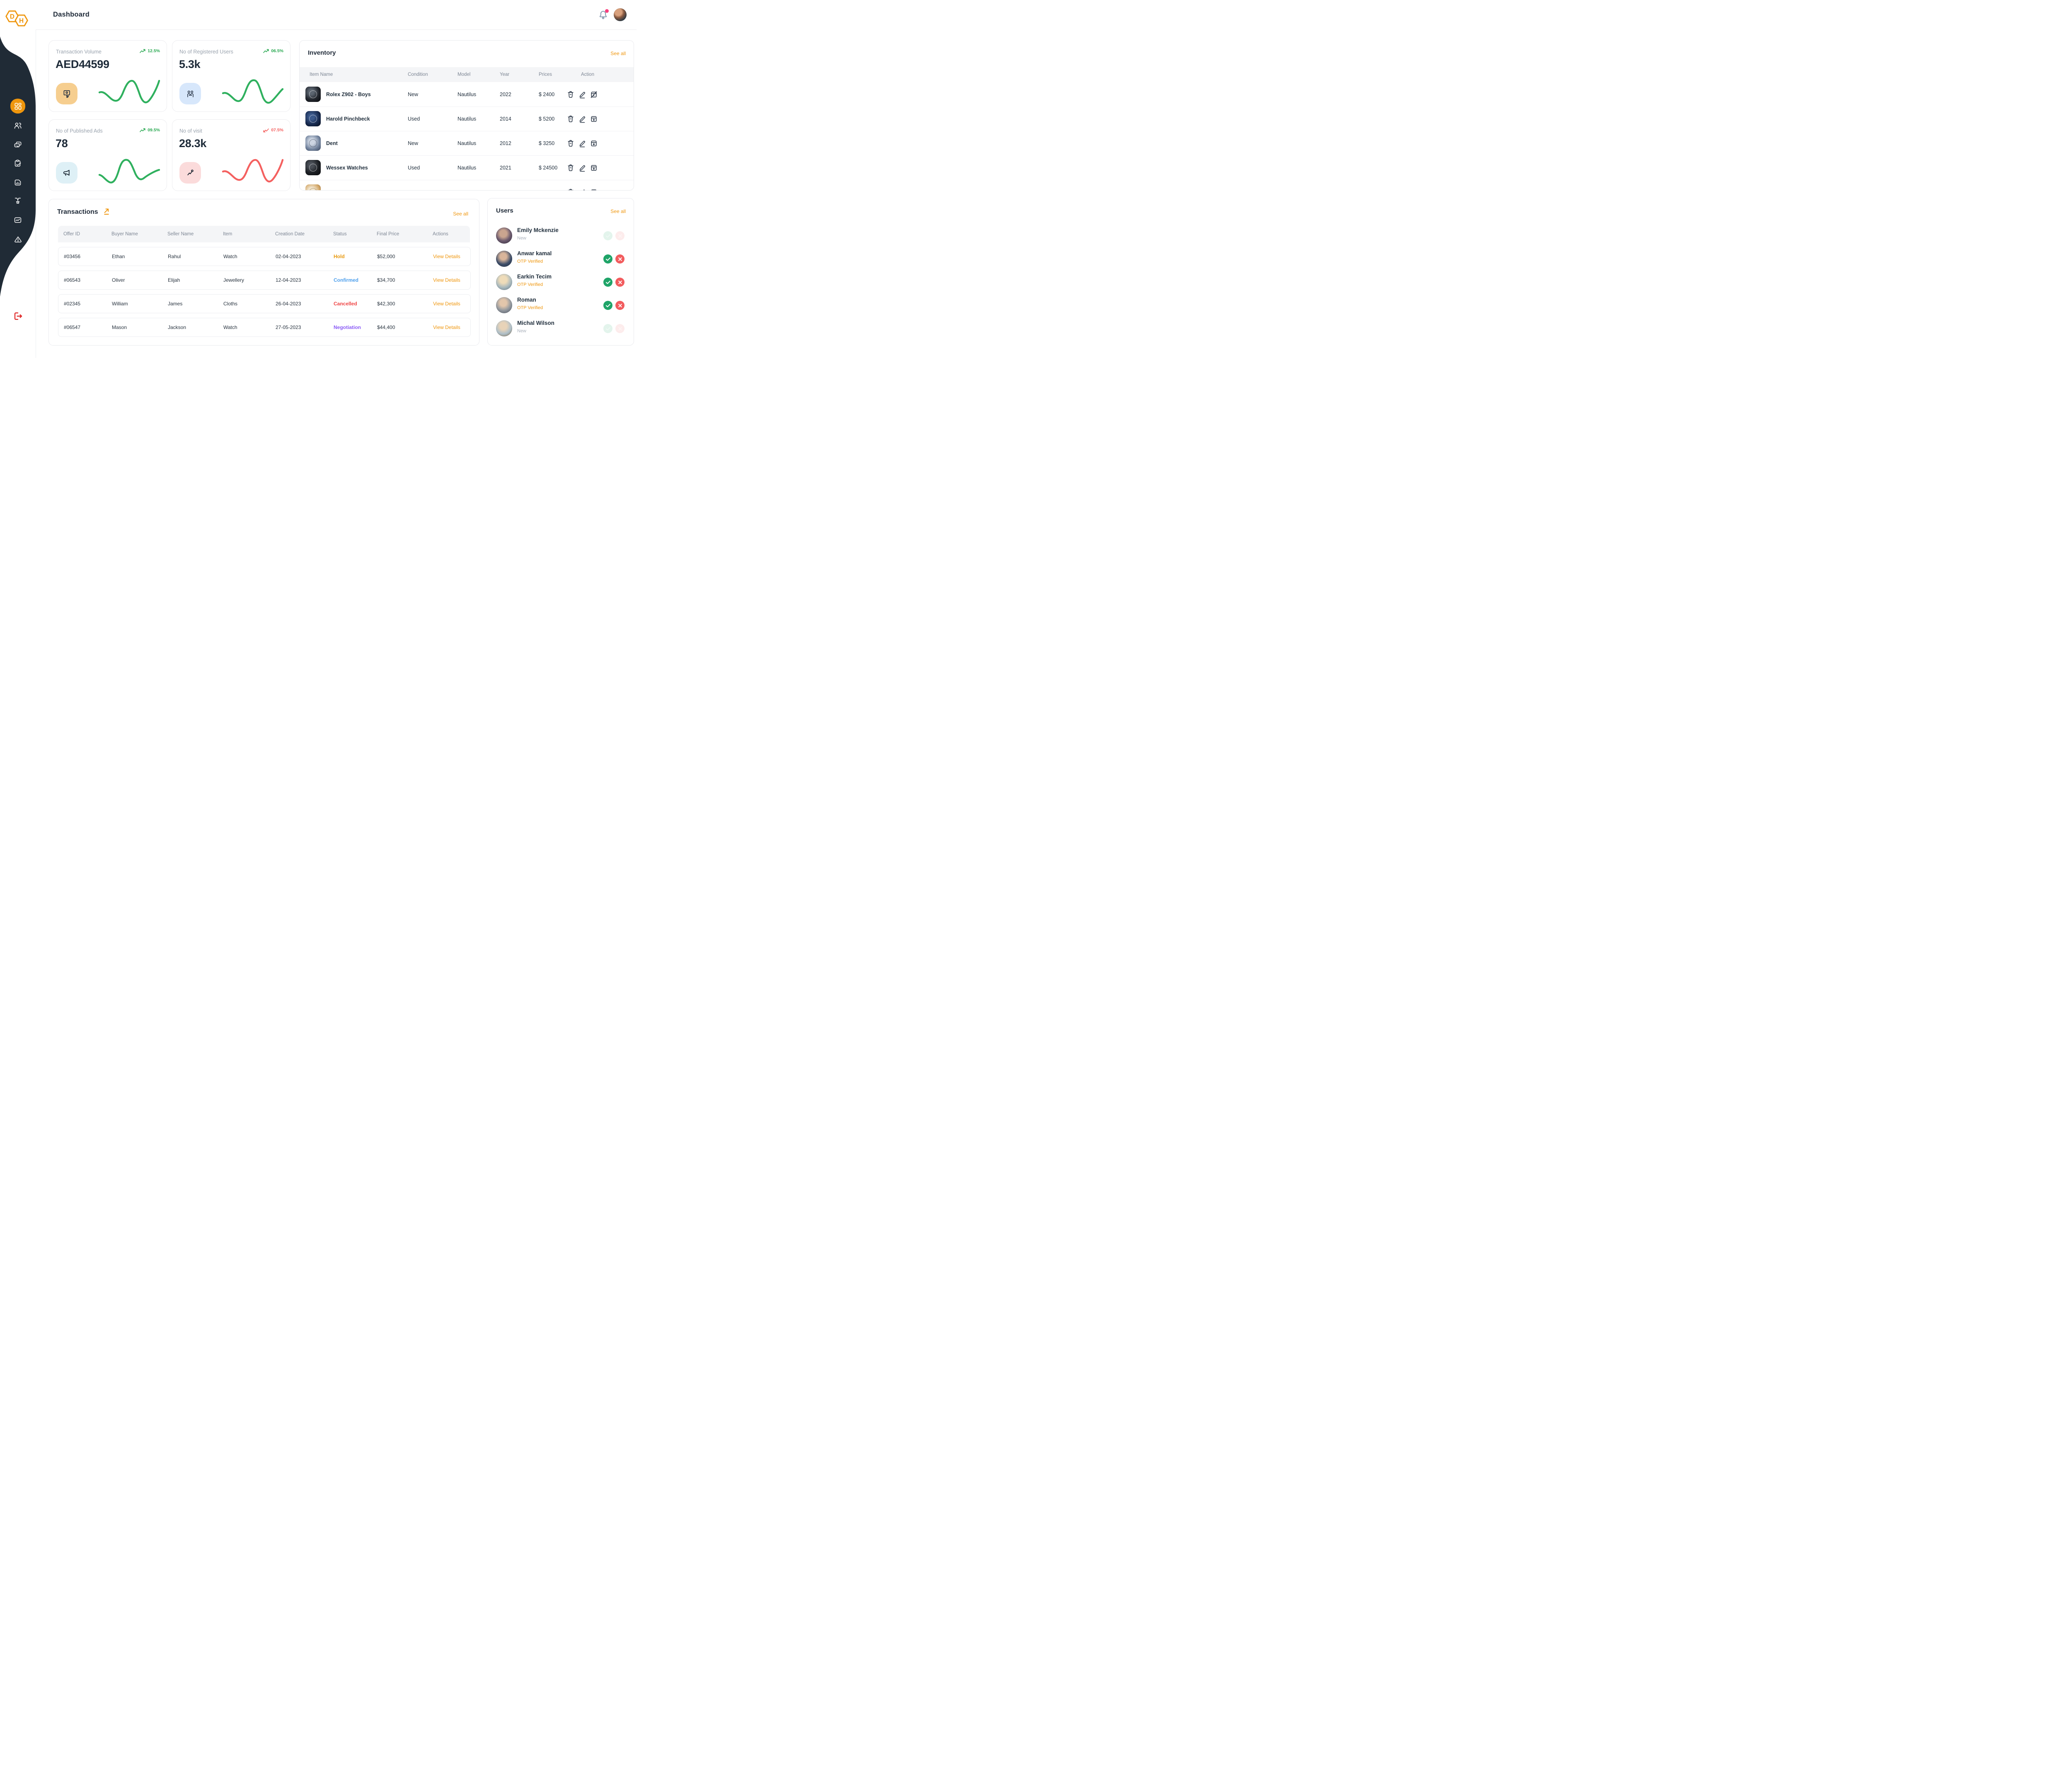 The height and width of the screenshot is (1790, 2072). I want to click on tx-offer-id: #03456, so click(72, 257).